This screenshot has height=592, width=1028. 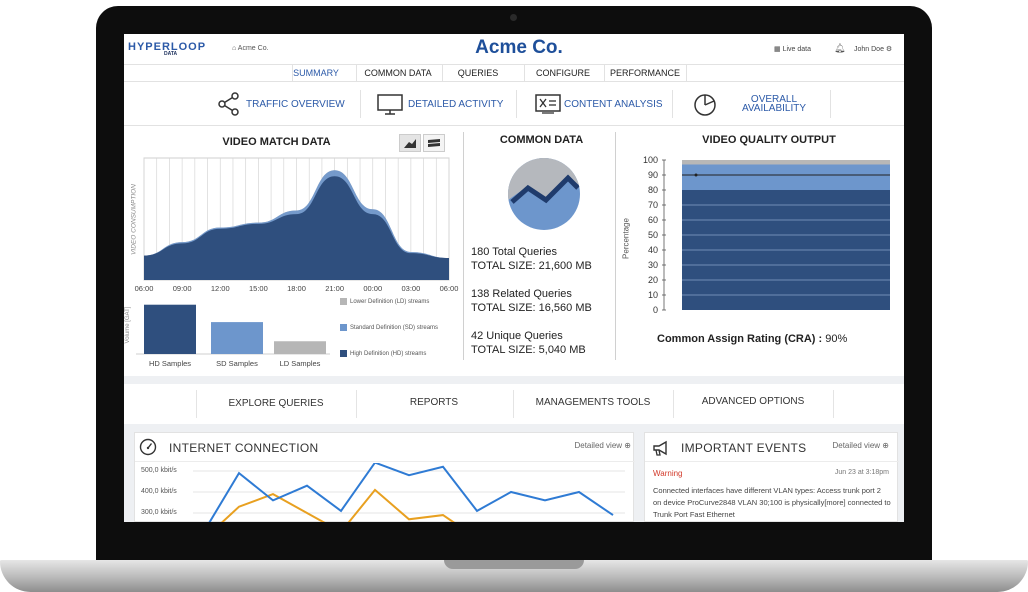 What do you see at coordinates (869, 49) in the screenshot?
I see `user-name: John Doe` at bounding box center [869, 49].